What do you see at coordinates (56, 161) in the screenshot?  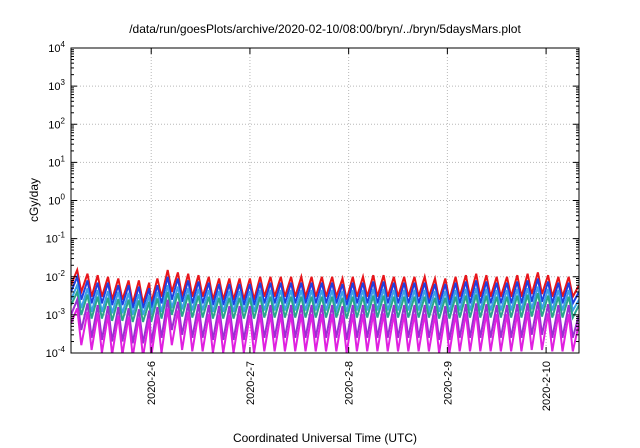 I see `y-tick-label: 10¹` at bounding box center [56, 161].